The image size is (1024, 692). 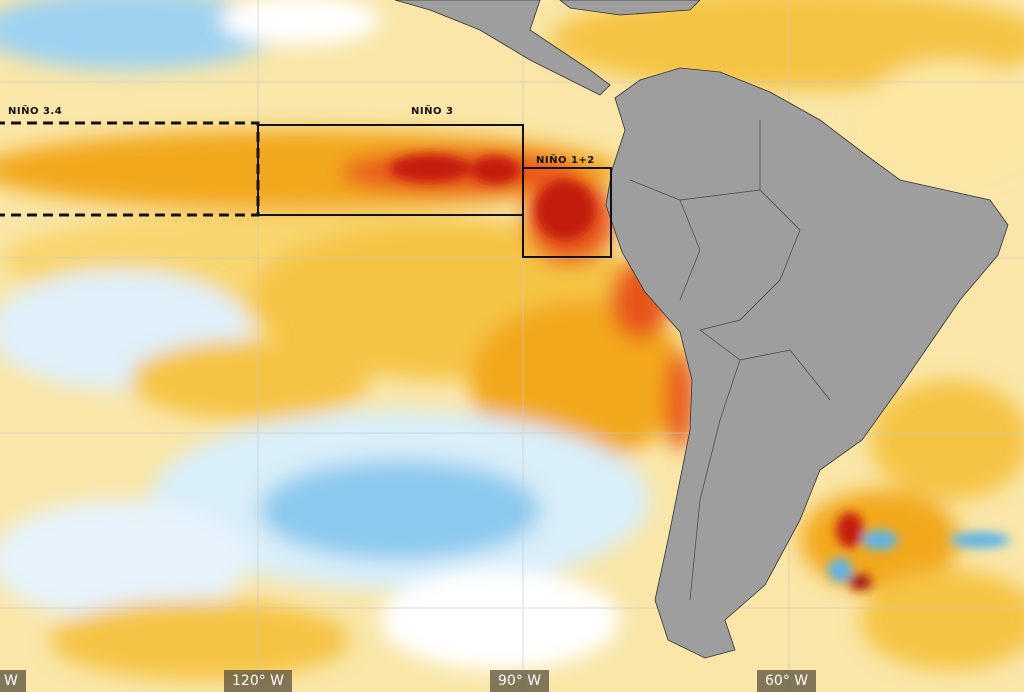 What do you see at coordinates (35, 111) in the screenshot?
I see `nino-3-4-label: NIÑO 3.4` at bounding box center [35, 111].